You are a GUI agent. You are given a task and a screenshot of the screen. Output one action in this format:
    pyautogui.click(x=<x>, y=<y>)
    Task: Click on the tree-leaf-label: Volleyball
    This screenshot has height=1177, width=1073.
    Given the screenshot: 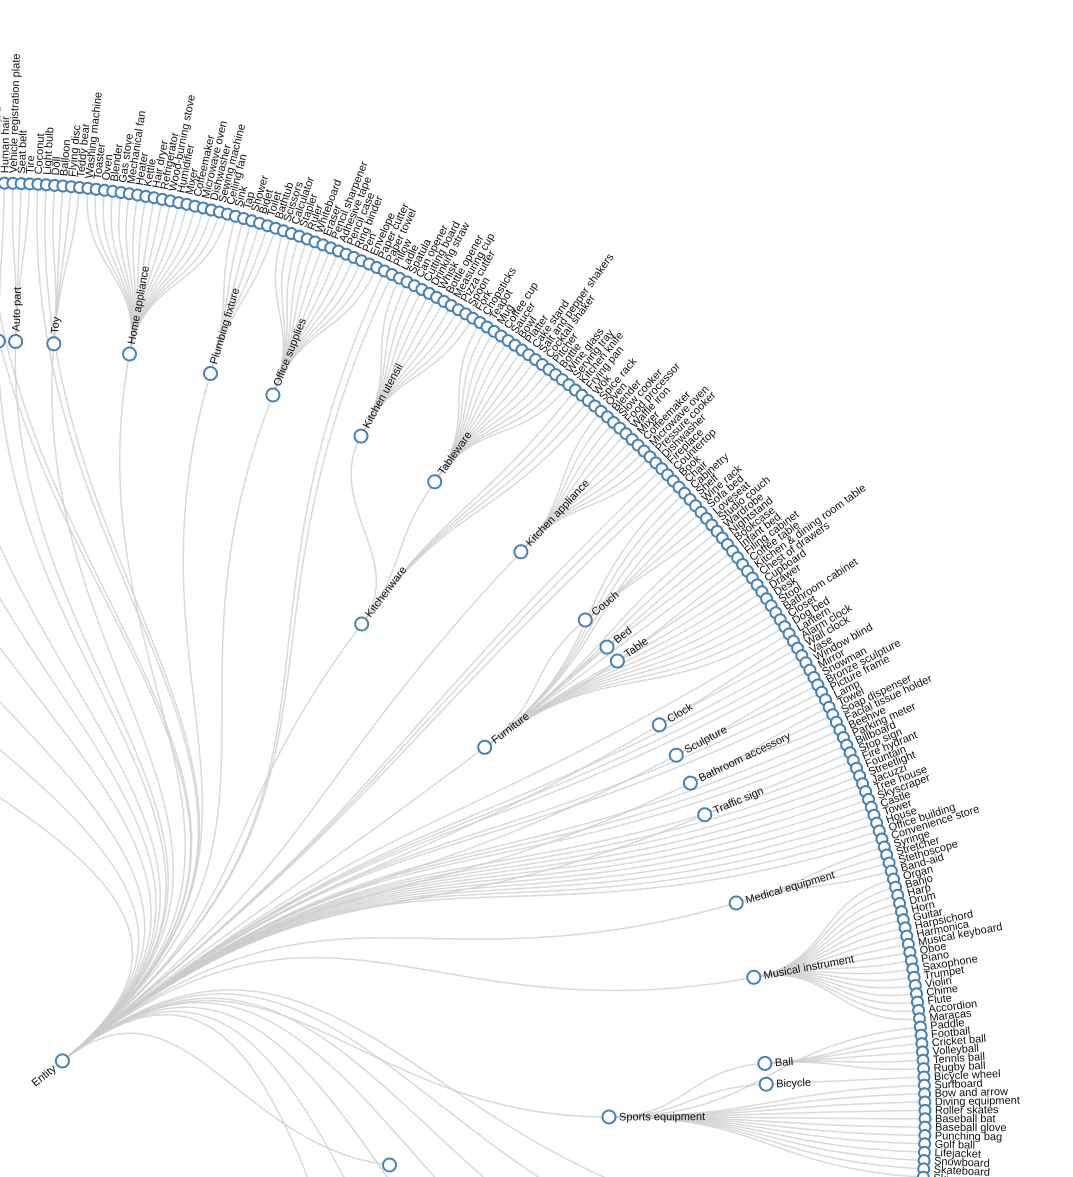 What is the action you would take?
    pyautogui.click(x=955, y=1049)
    